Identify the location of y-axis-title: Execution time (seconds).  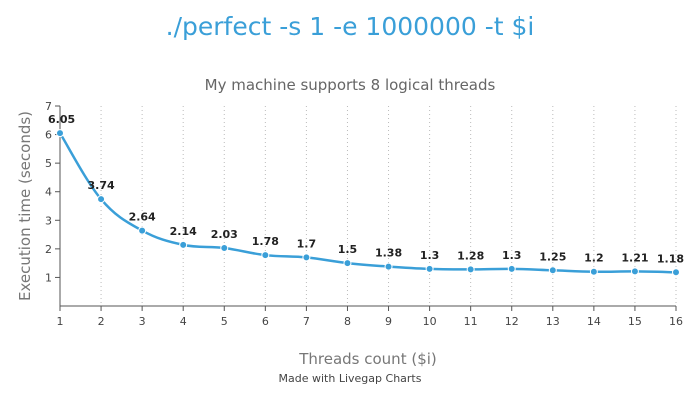
(25, 206).